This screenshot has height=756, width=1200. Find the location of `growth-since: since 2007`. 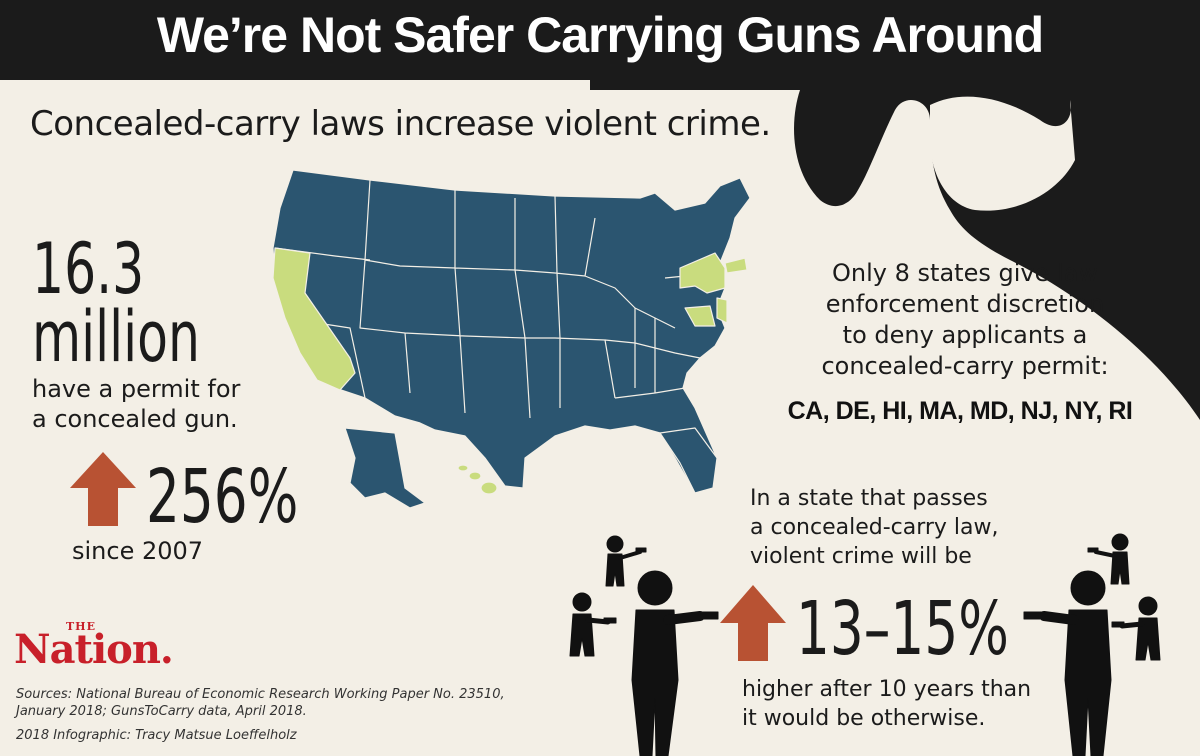

growth-since: since 2007 is located at coordinates (138, 551).